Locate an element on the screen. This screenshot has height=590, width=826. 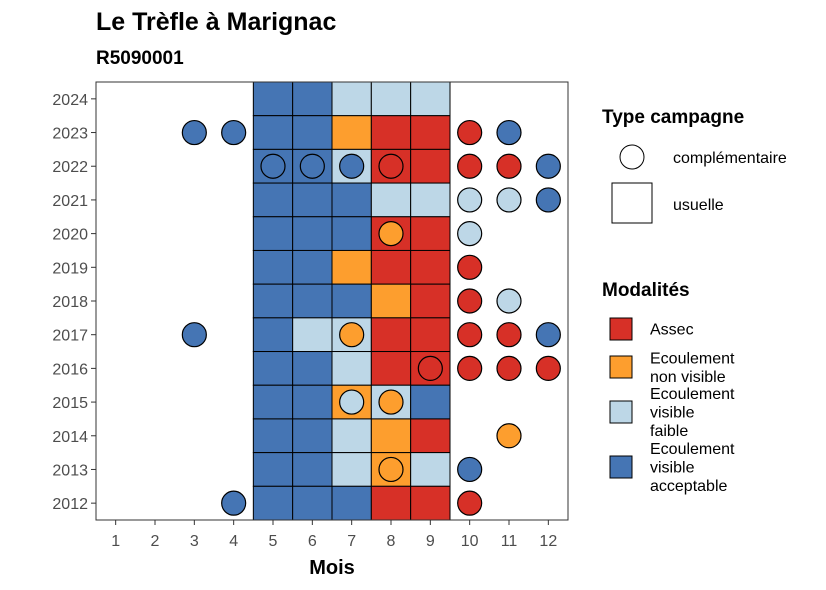
x-tick-label: 1 is located at coordinates (115, 541).